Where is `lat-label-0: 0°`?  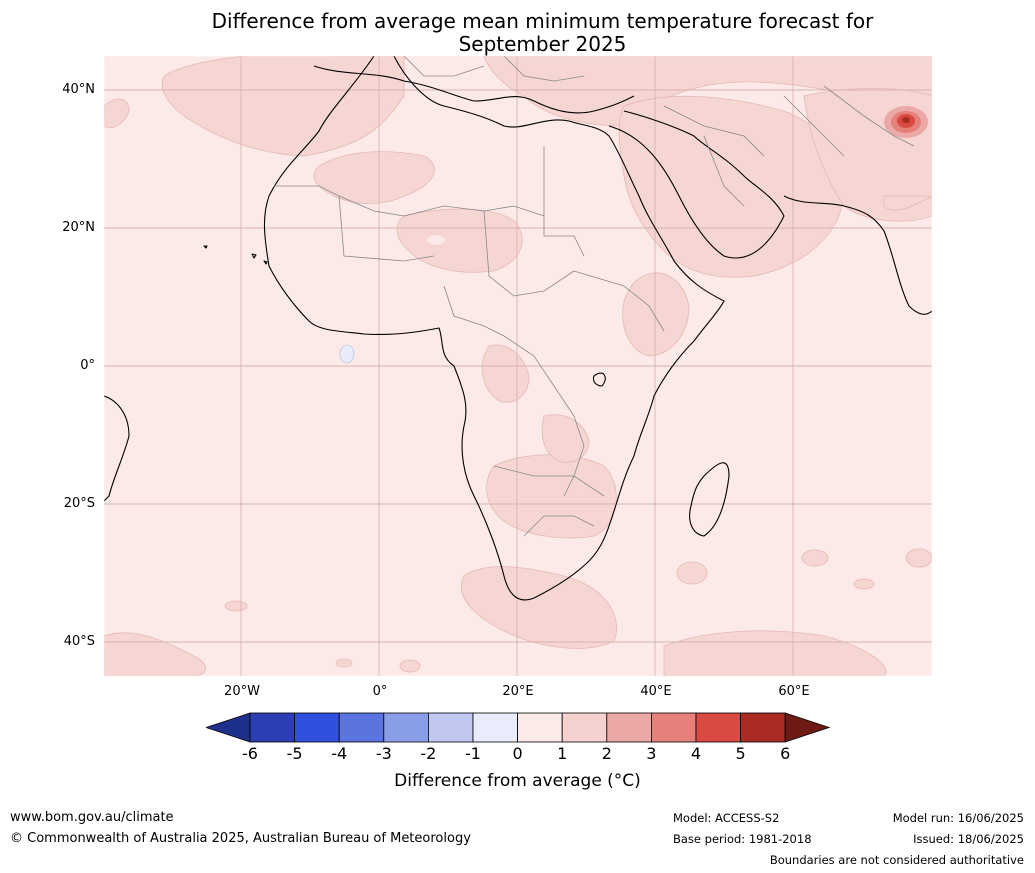
lat-label-0: 0° is located at coordinates (87, 365).